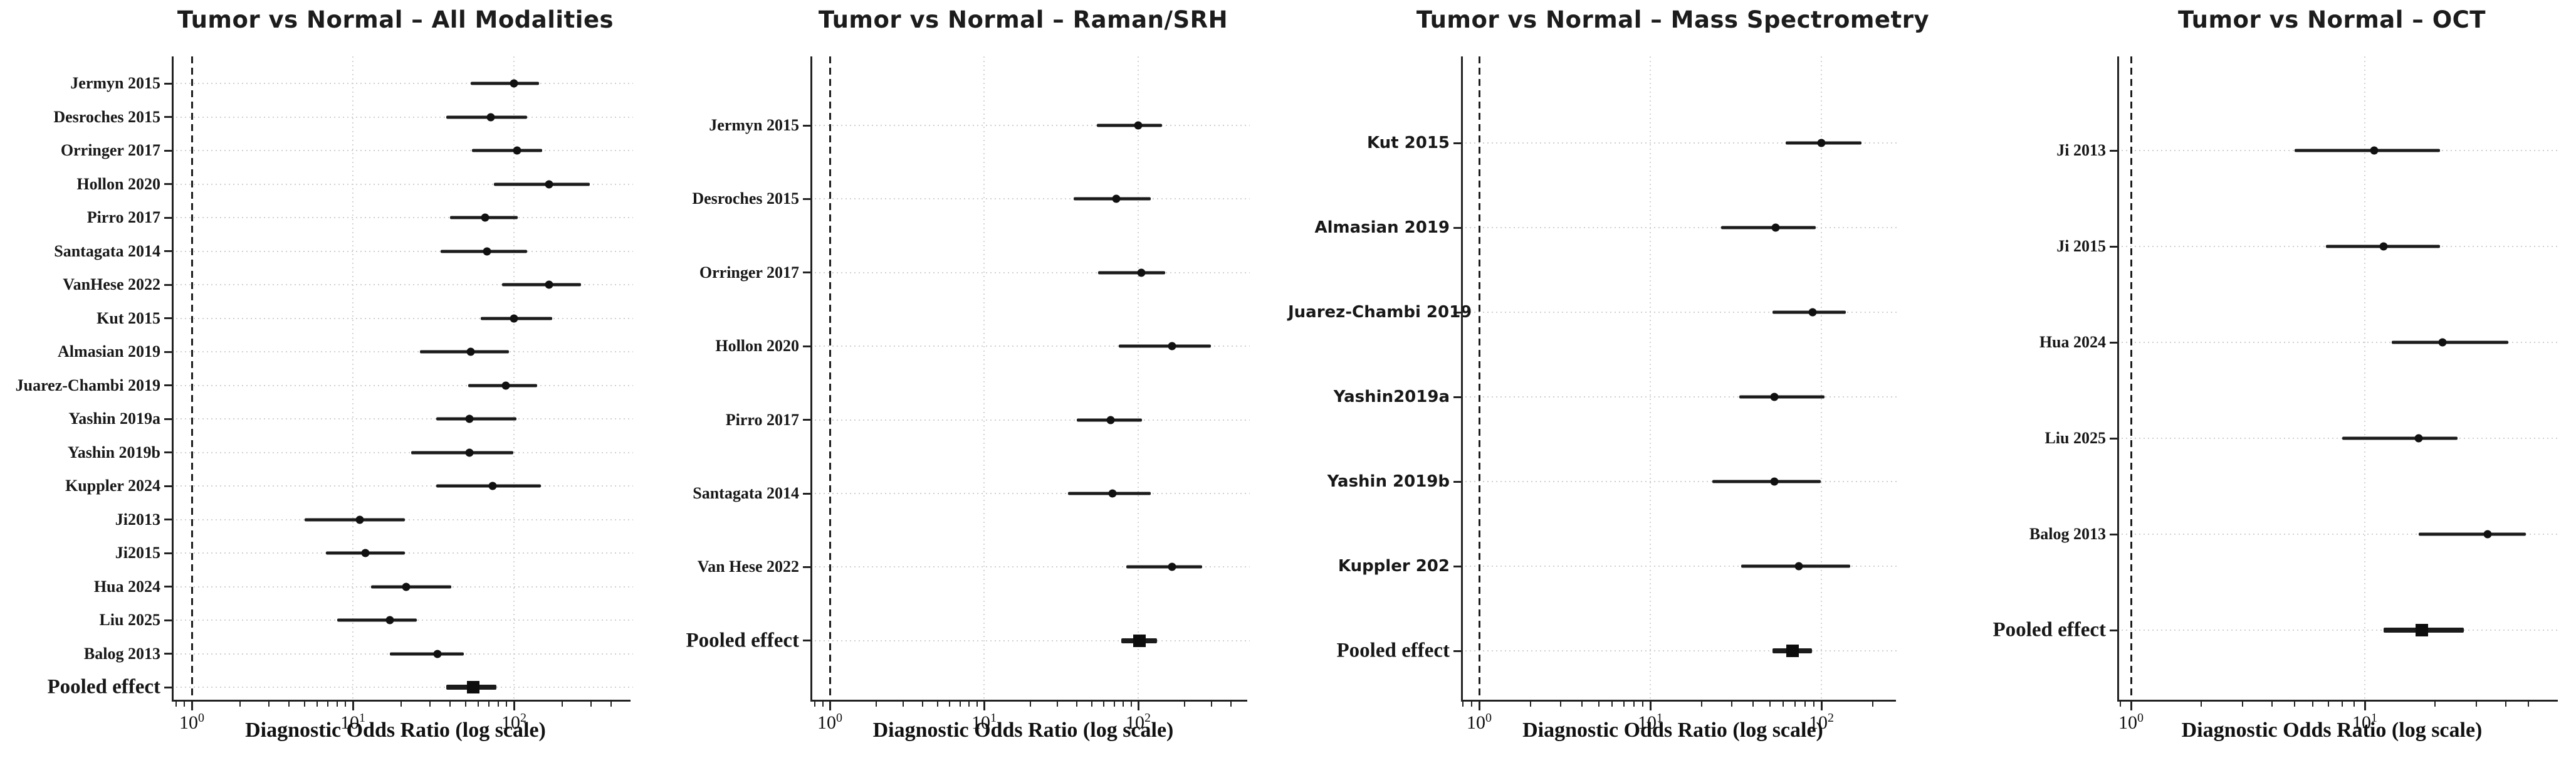  What do you see at coordinates (2075, 438) in the screenshot?
I see `study-label: Liu 2025` at bounding box center [2075, 438].